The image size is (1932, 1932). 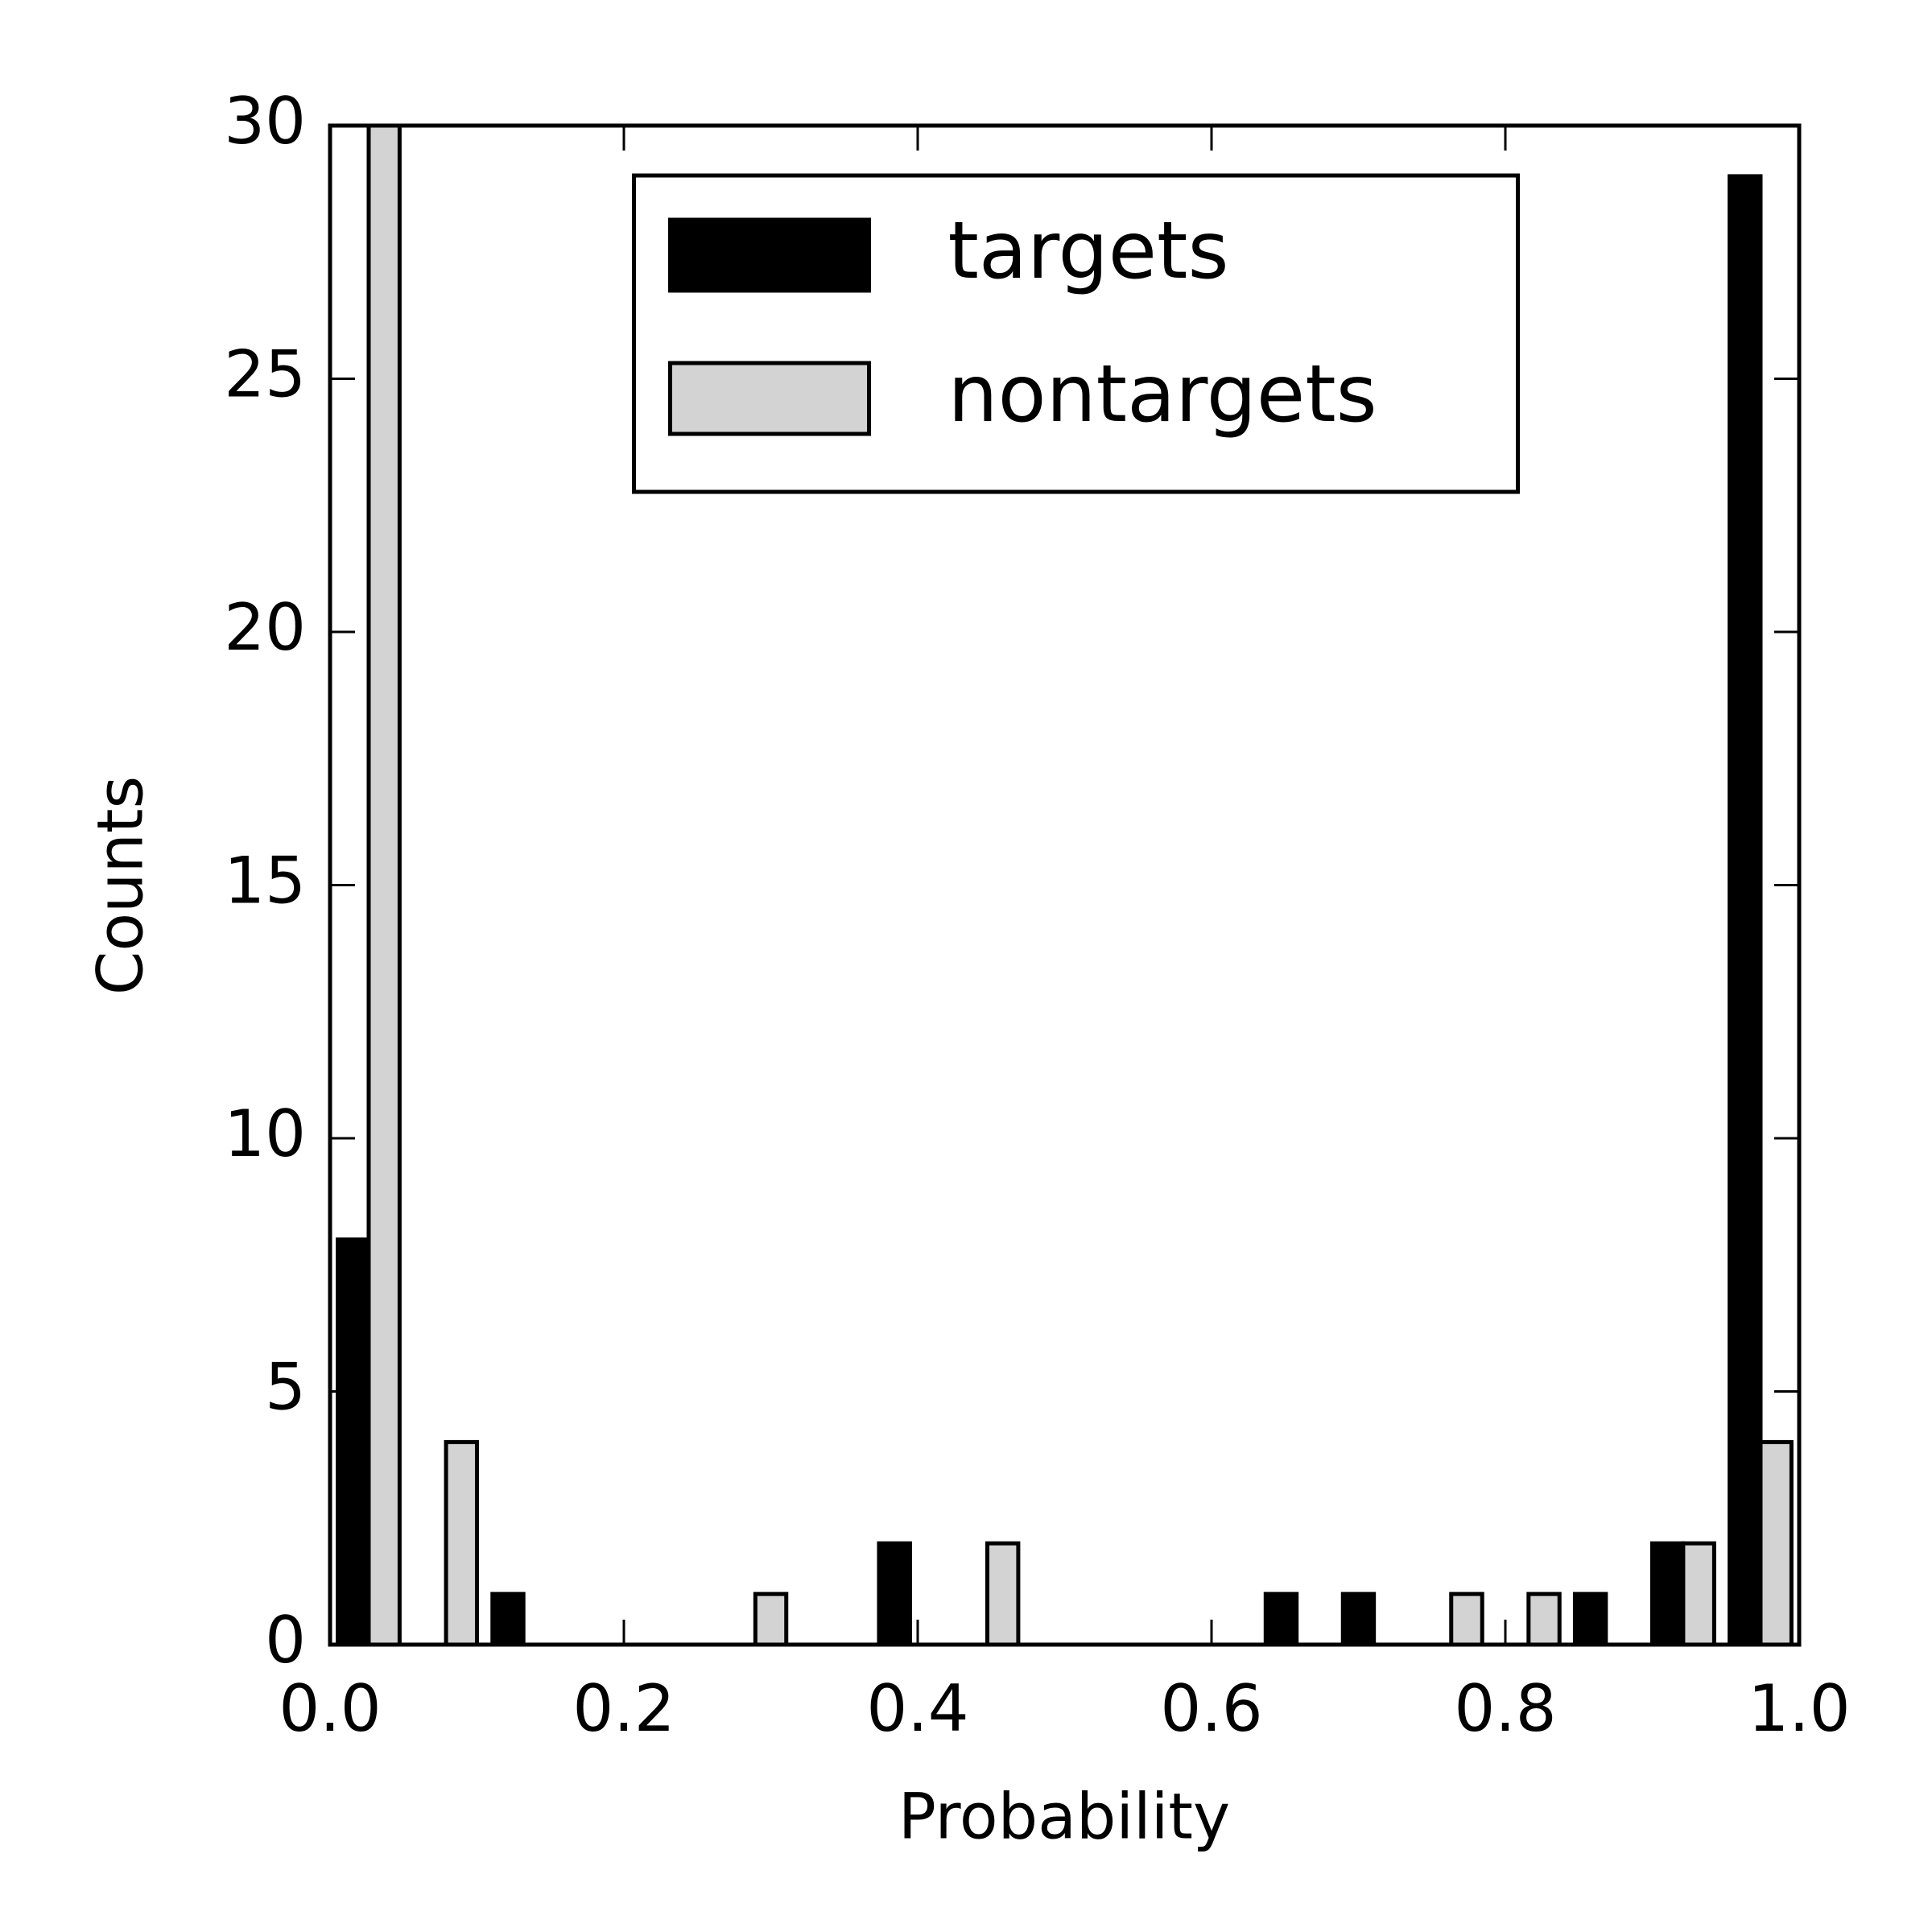 I want to click on y-tick-label: 25, so click(x=265, y=373).